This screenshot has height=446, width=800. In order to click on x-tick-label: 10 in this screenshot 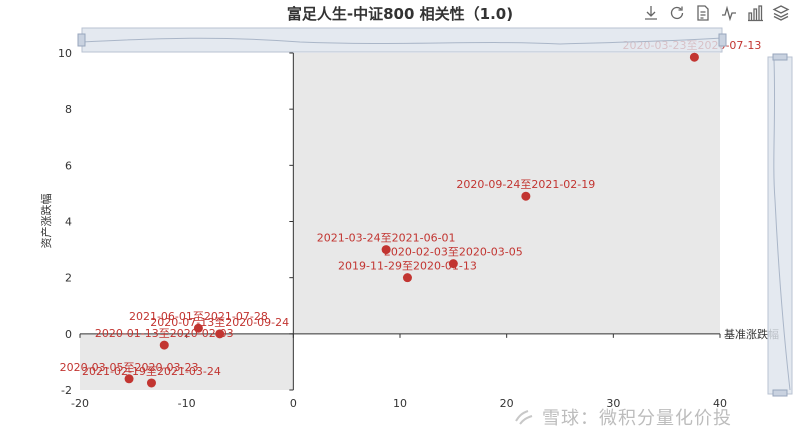, I will do `click(400, 403)`.